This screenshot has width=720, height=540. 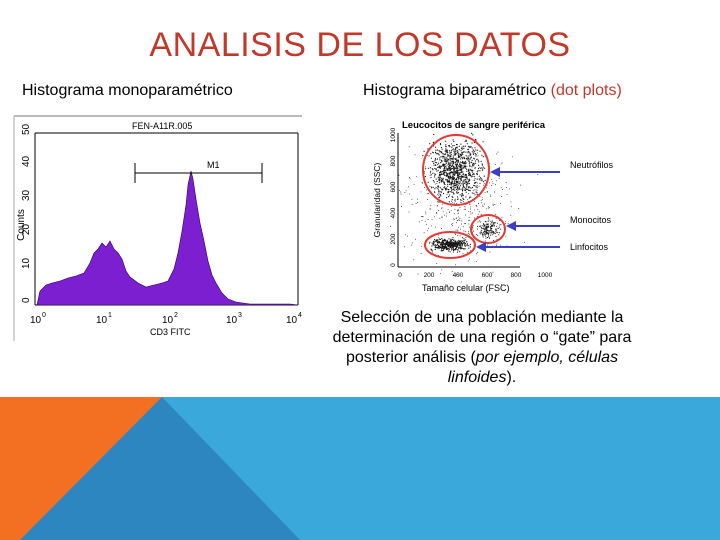 I want to click on dot-plot-y-label: Granularidad (SSC), so click(x=377, y=200).